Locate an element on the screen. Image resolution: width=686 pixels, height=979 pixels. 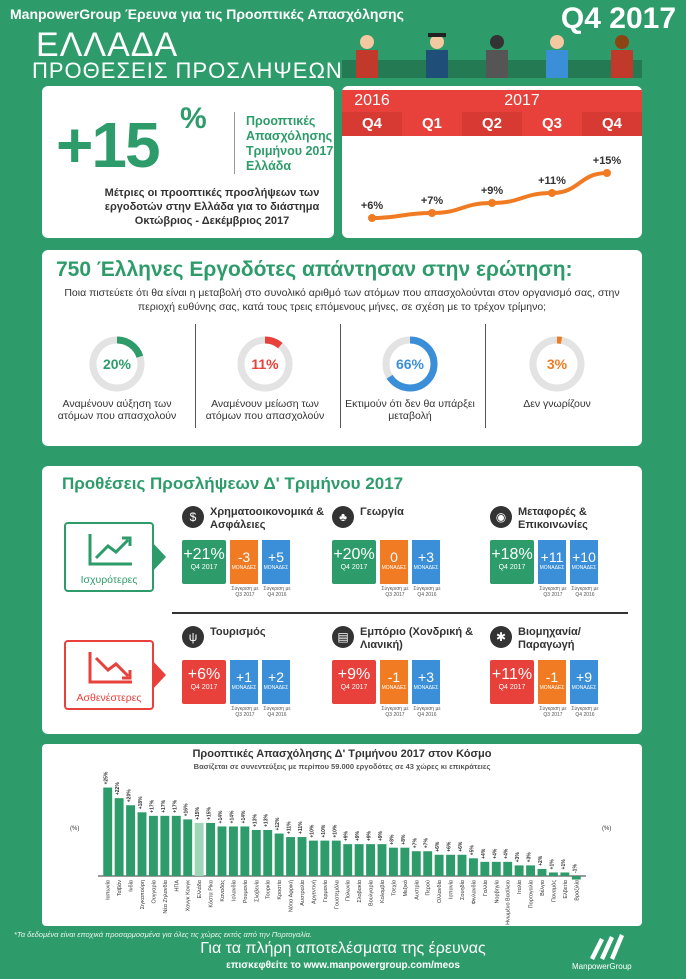
world-country-label: Ισπανία is located at coordinates (452, 889).